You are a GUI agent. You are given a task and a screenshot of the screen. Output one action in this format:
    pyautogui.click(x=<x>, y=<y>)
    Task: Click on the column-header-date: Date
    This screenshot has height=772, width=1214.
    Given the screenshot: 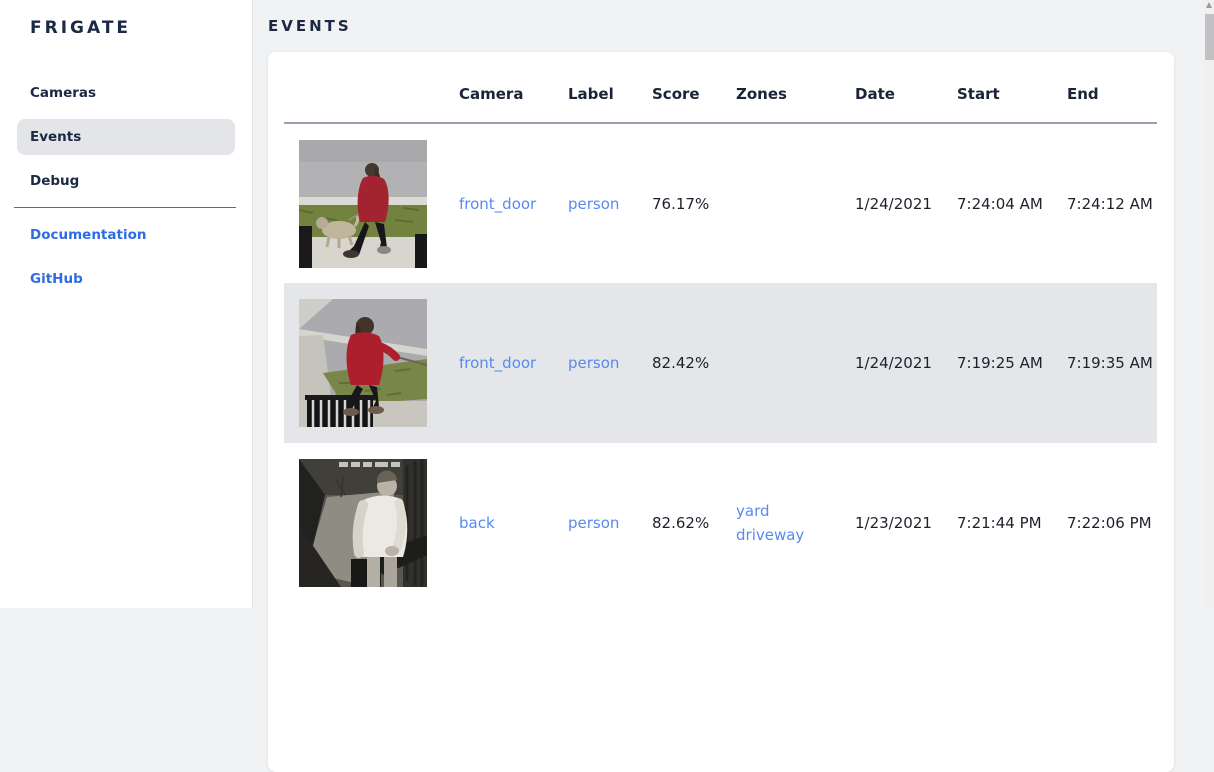 What is the action you would take?
    pyautogui.click(x=906, y=88)
    